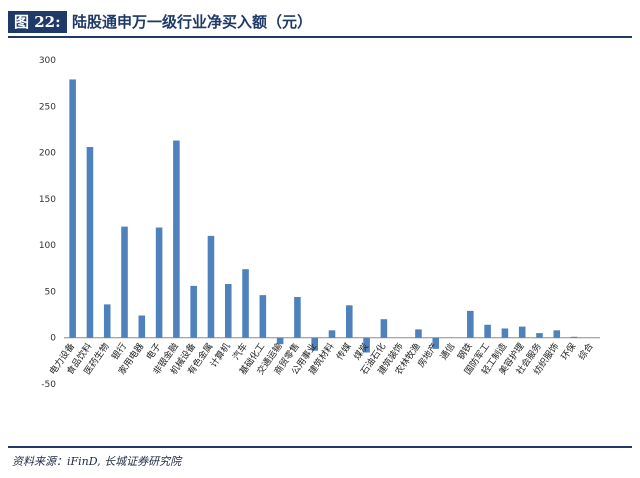 Image resolution: width=640 pixels, height=478 pixels. What do you see at coordinates (51, 292) in the screenshot?
I see `y-tick-label: 50` at bounding box center [51, 292].